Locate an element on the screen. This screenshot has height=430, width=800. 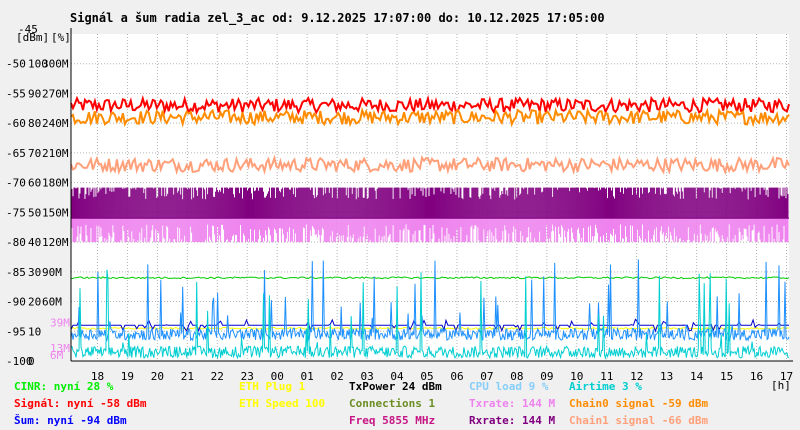
legend-entry: Šum: nyní -94 dBm is located at coordinates (70, 420).